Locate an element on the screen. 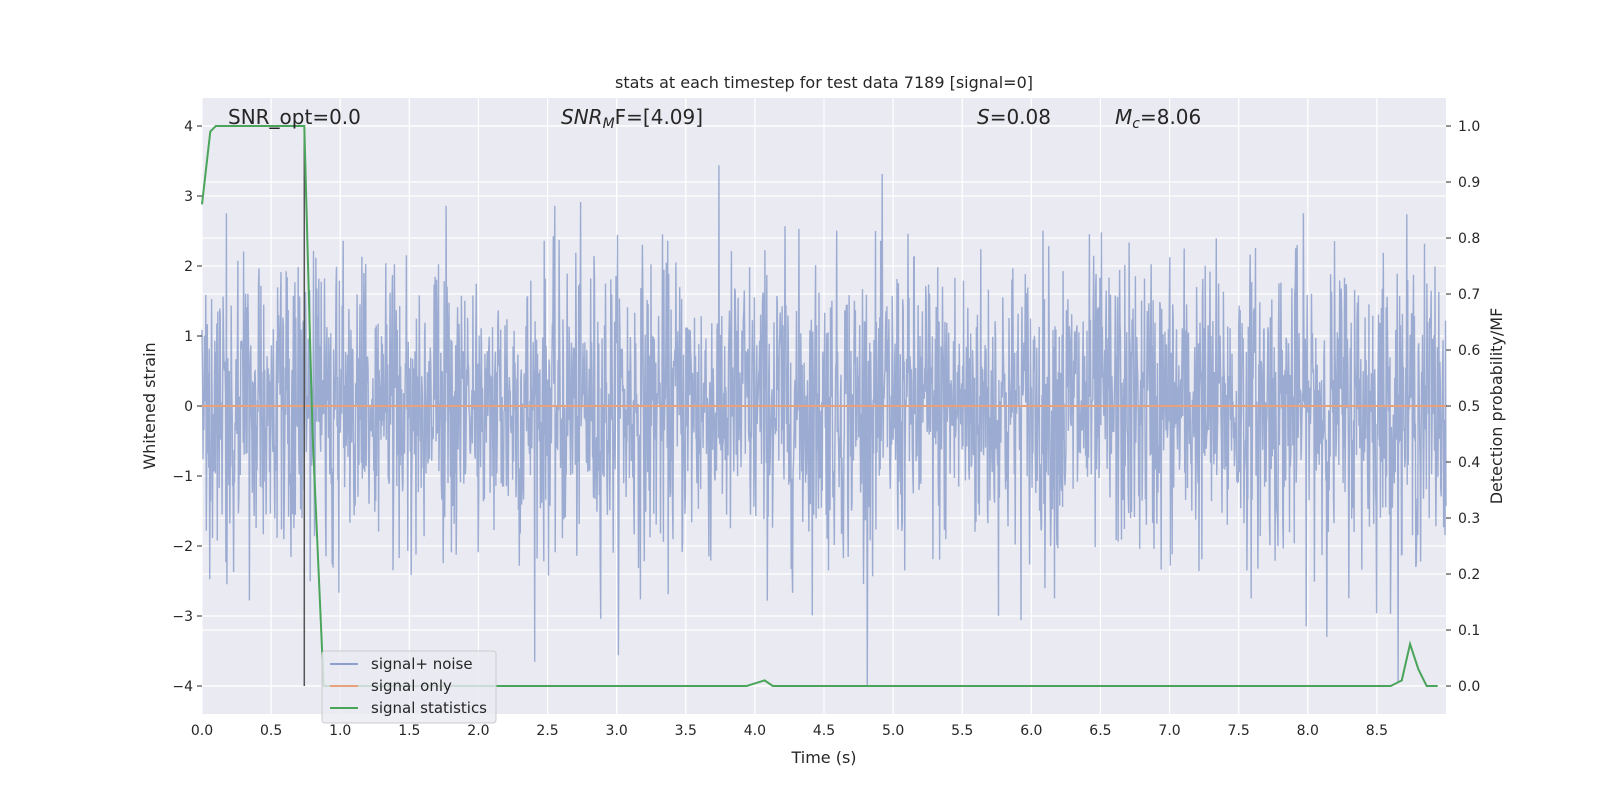  annotation-snr-mf-sub: M is located at coordinates (609, 124).